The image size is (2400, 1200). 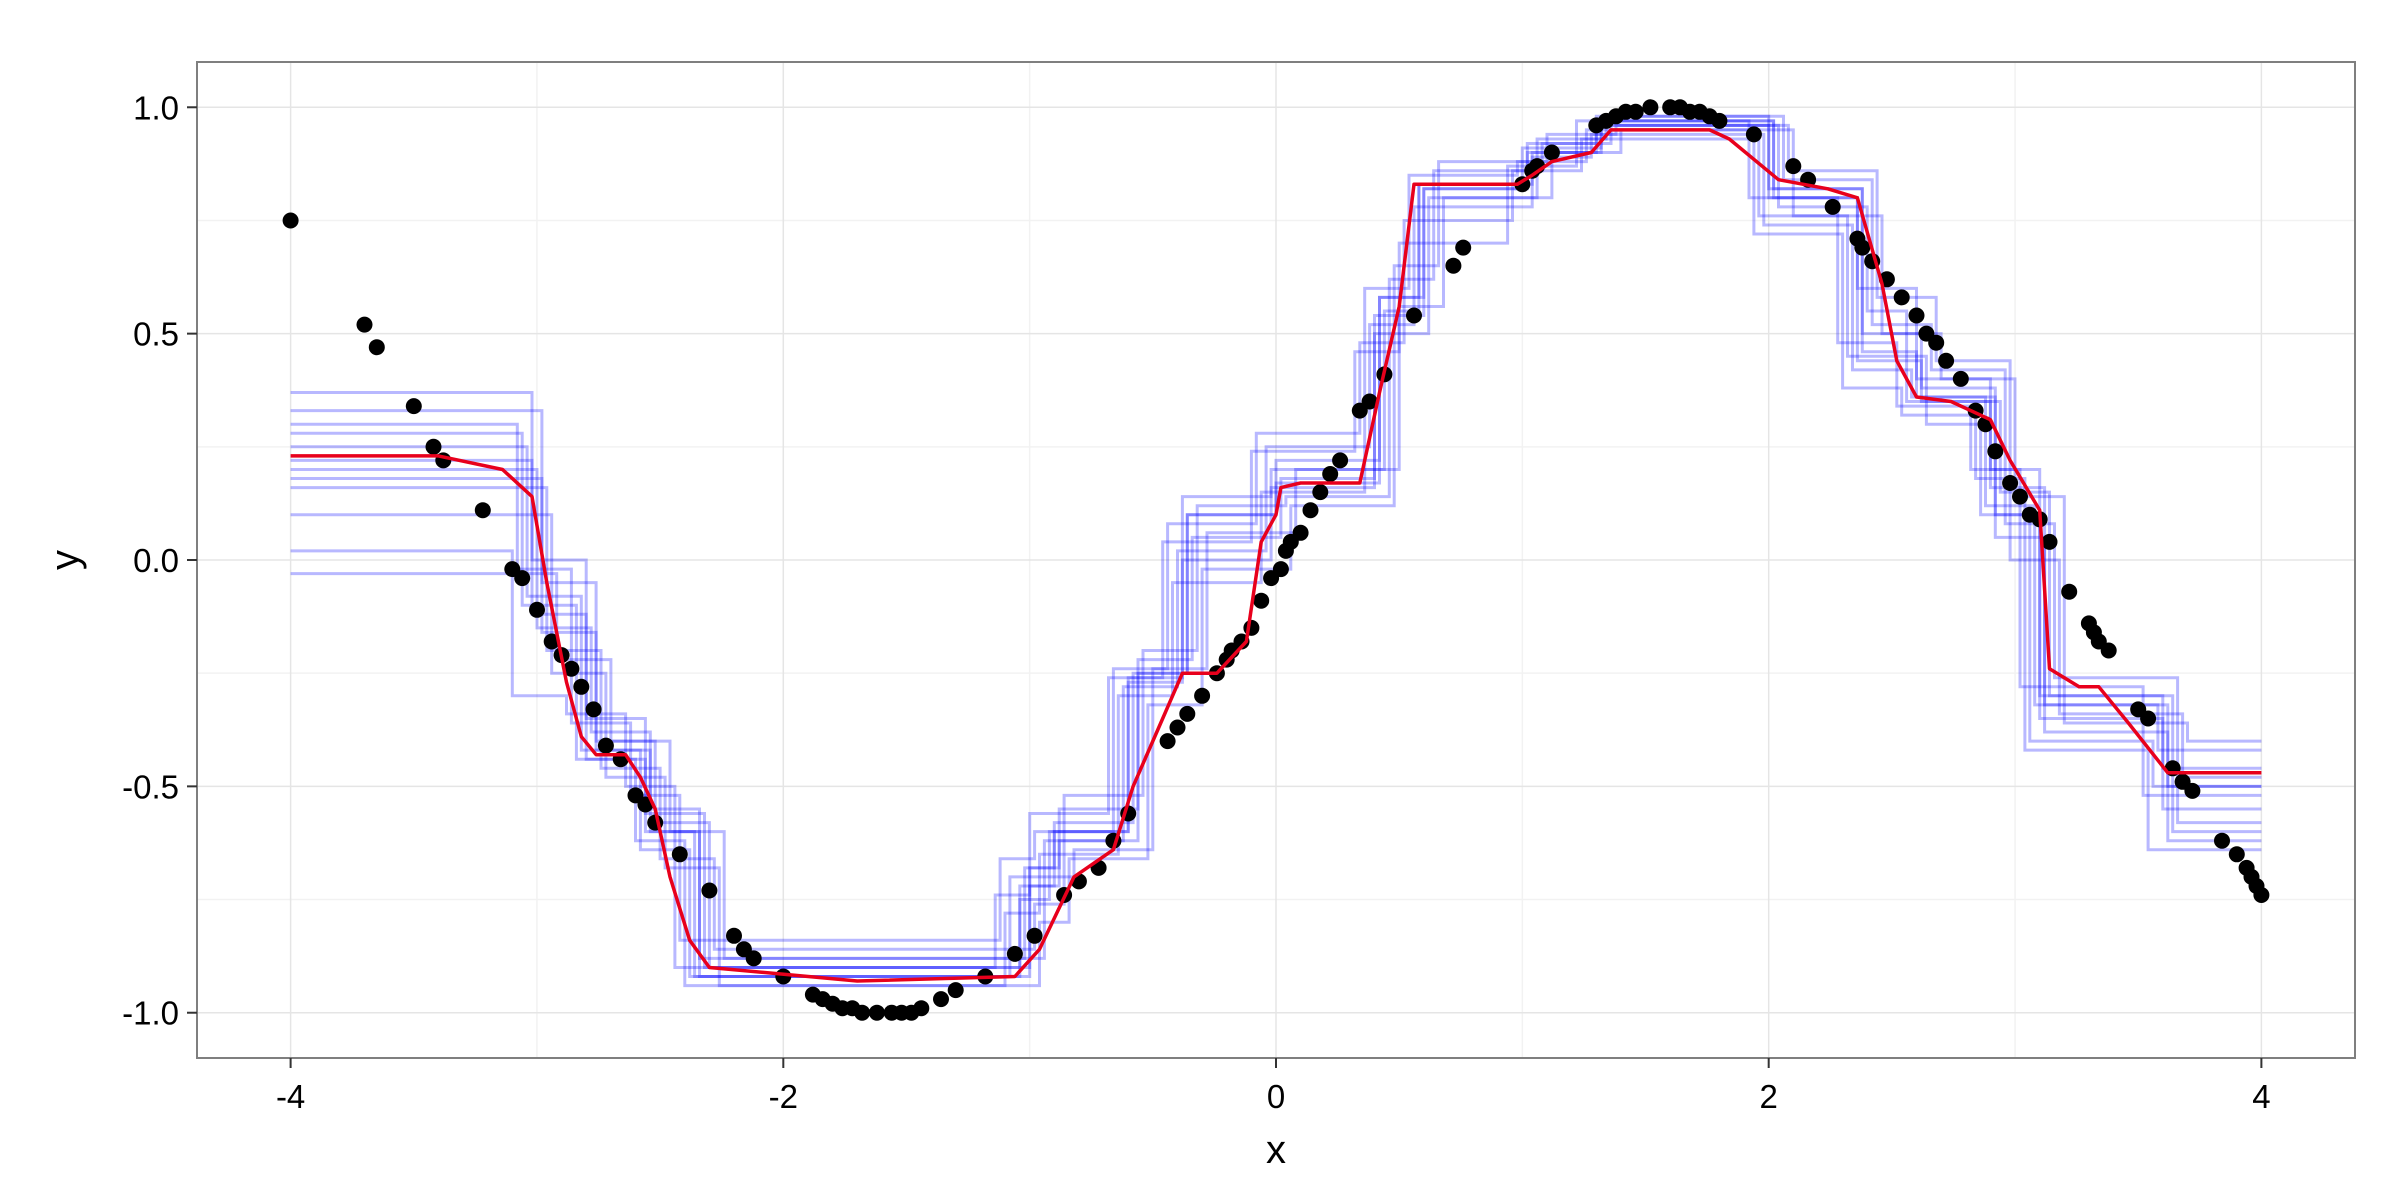 What do you see at coordinates (150, 1013) in the screenshot?
I see `y-tick-label: -1.0` at bounding box center [150, 1013].